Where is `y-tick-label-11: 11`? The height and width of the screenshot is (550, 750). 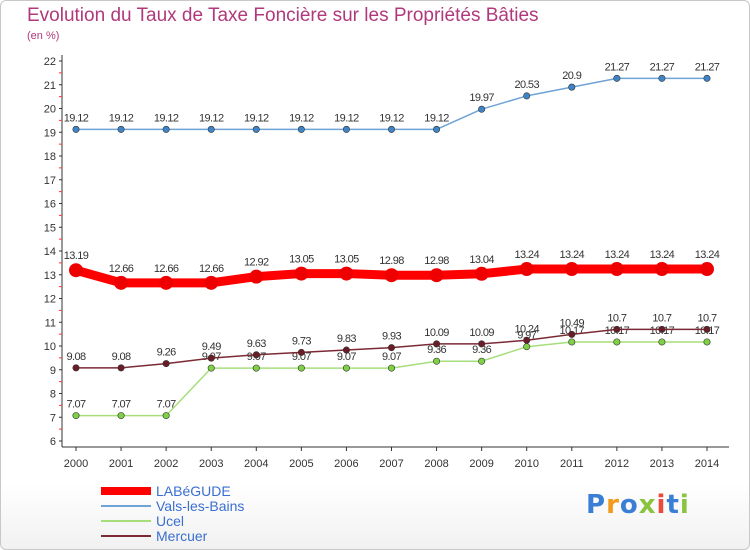
y-tick-label-11: 11 is located at coordinates (50, 323).